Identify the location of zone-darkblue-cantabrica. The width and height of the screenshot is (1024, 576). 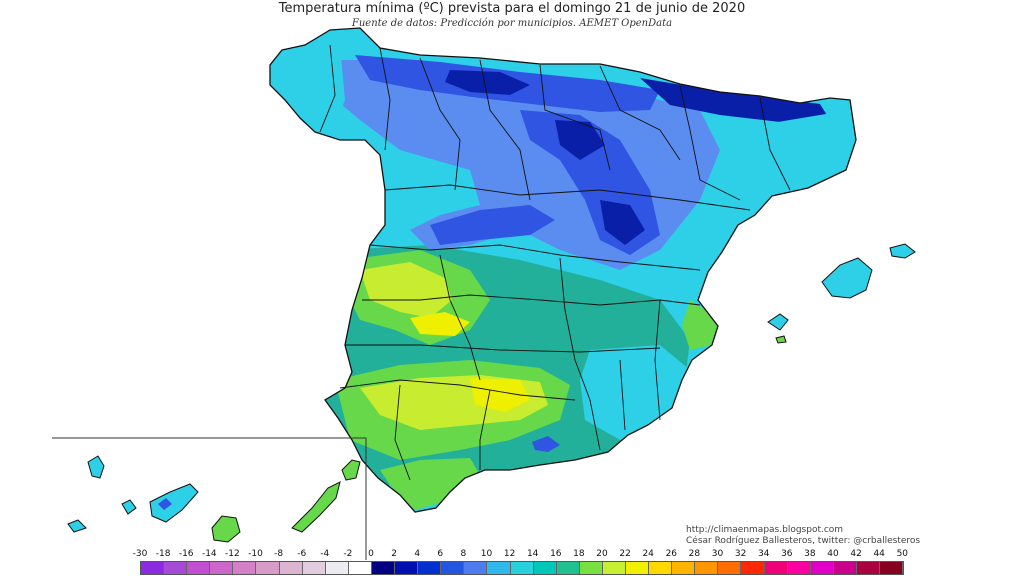
(487, 82).